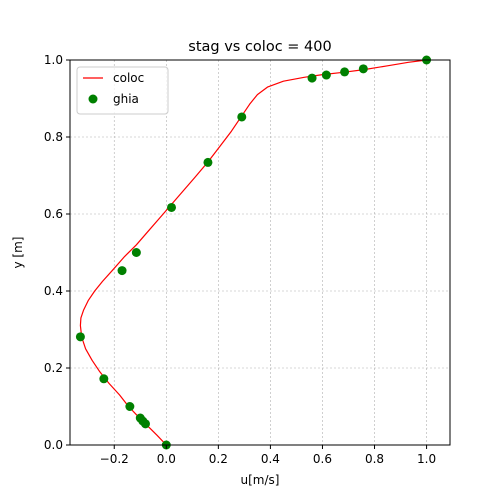 The height and width of the screenshot is (500, 500). What do you see at coordinates (259, 47) in the screenshot?
I see `chart-title: stag vs coloc = 400` at bounding box center [259, 47].